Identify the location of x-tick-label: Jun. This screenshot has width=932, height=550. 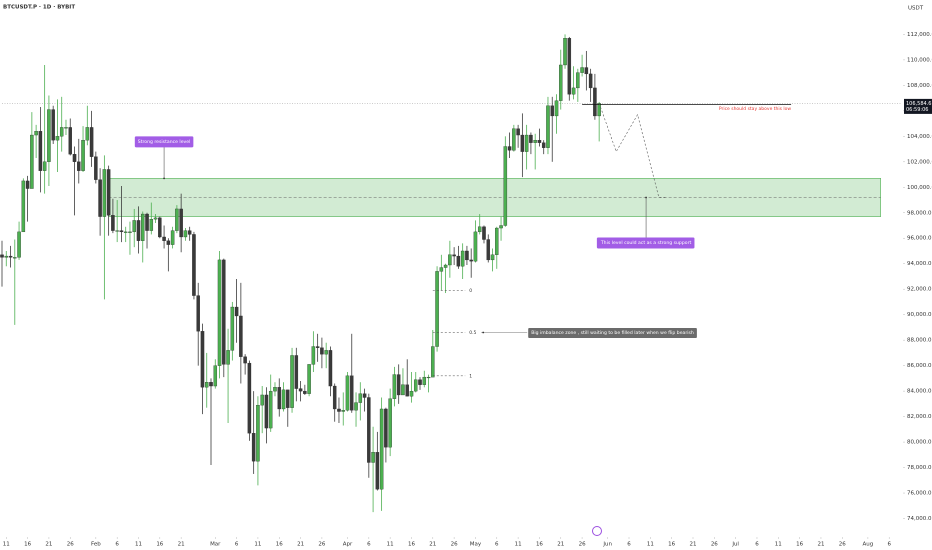
(607, 545).